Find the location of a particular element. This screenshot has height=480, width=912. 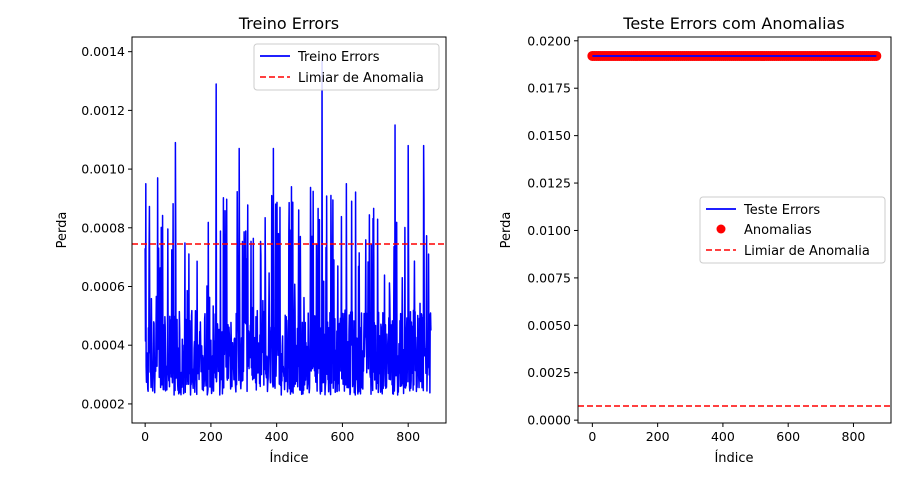

teste-title: Teste Errors com Anomalias is located at coordinates (733, 23).